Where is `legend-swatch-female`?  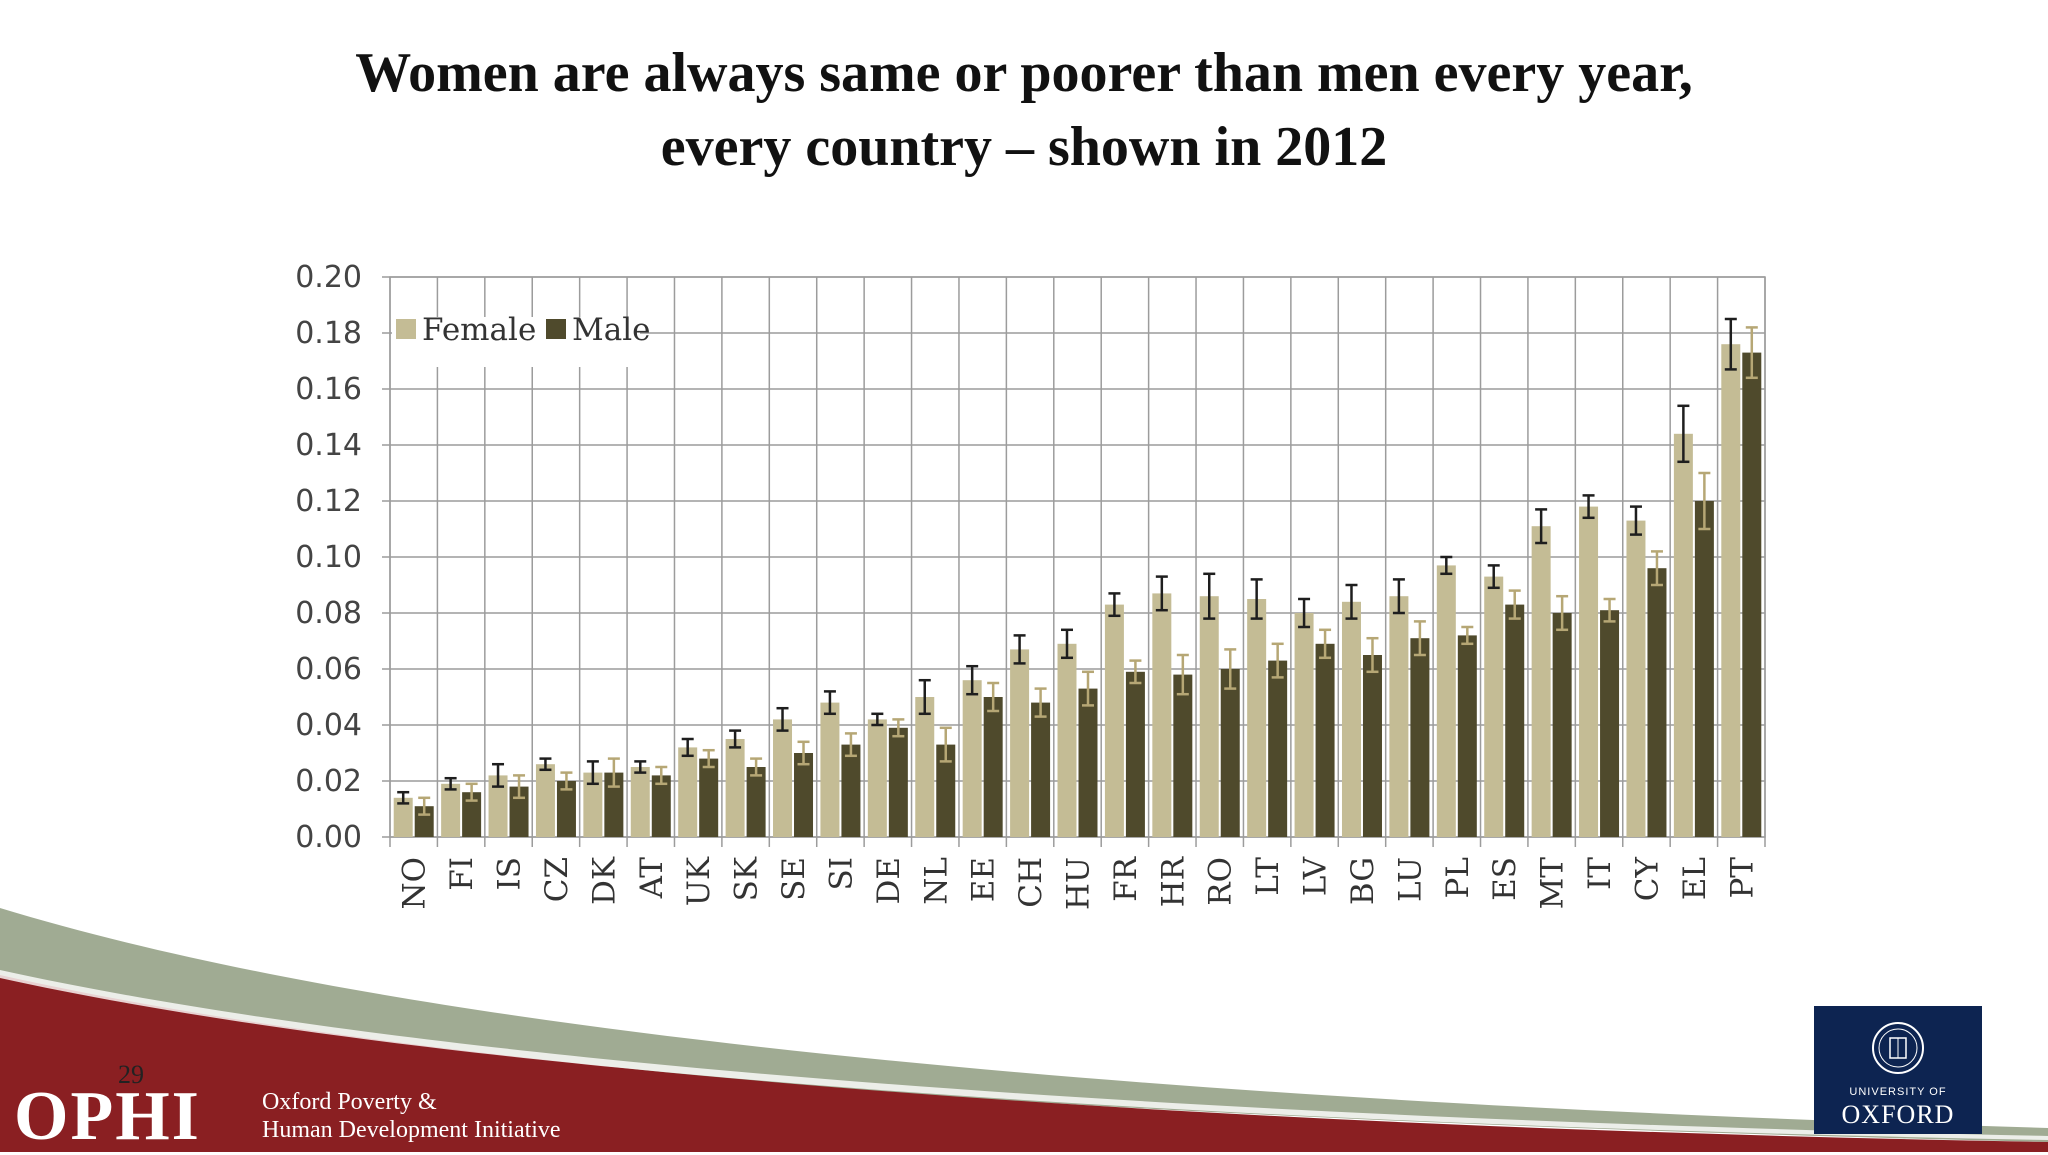 legend-swatch-female is located at coordinates (406, 329).